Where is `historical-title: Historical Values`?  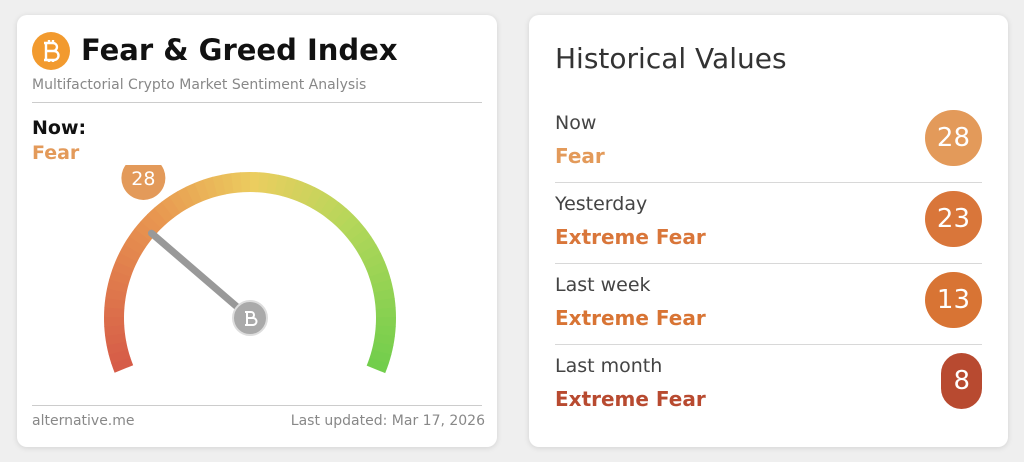 historical-title: Historical Values is located at coordinates (671, 58).